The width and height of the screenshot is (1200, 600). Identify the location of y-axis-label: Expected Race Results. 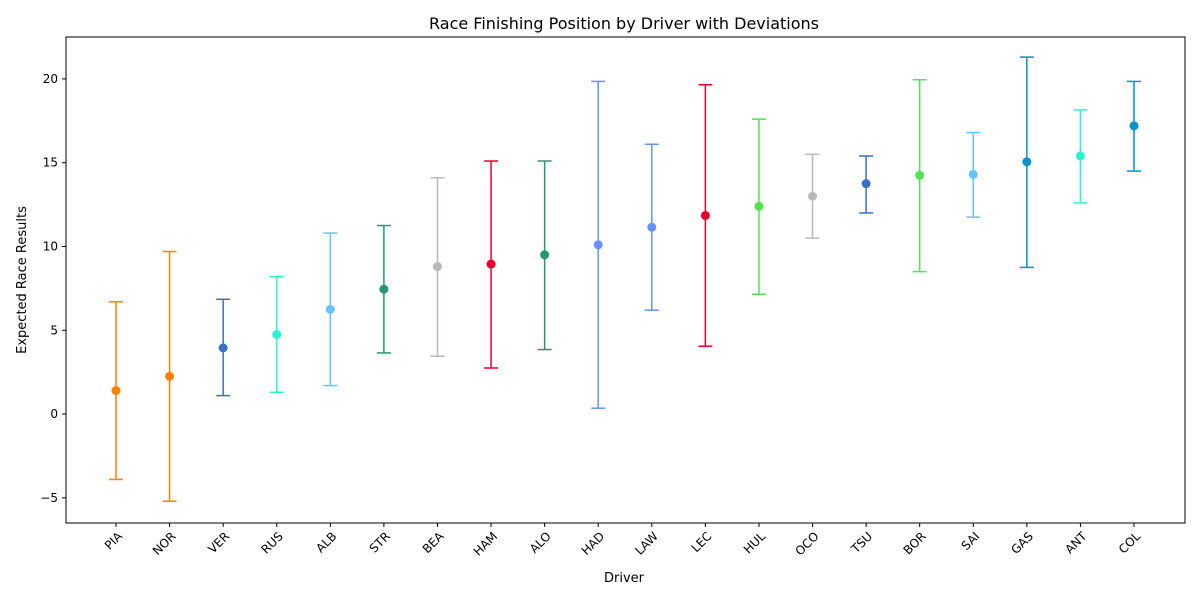
(22, 280).